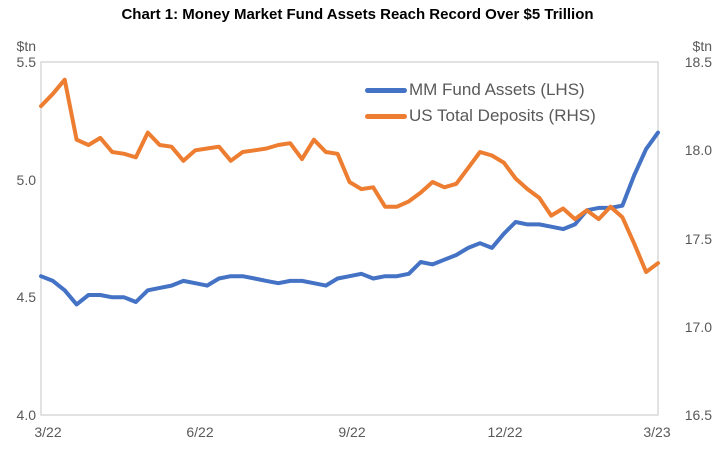 The height and width of the screenshot is (450, 715). Describe the element at coordinates (698, 327) in the screenshot. I see `right-axis-tick: 17.0` at that location.